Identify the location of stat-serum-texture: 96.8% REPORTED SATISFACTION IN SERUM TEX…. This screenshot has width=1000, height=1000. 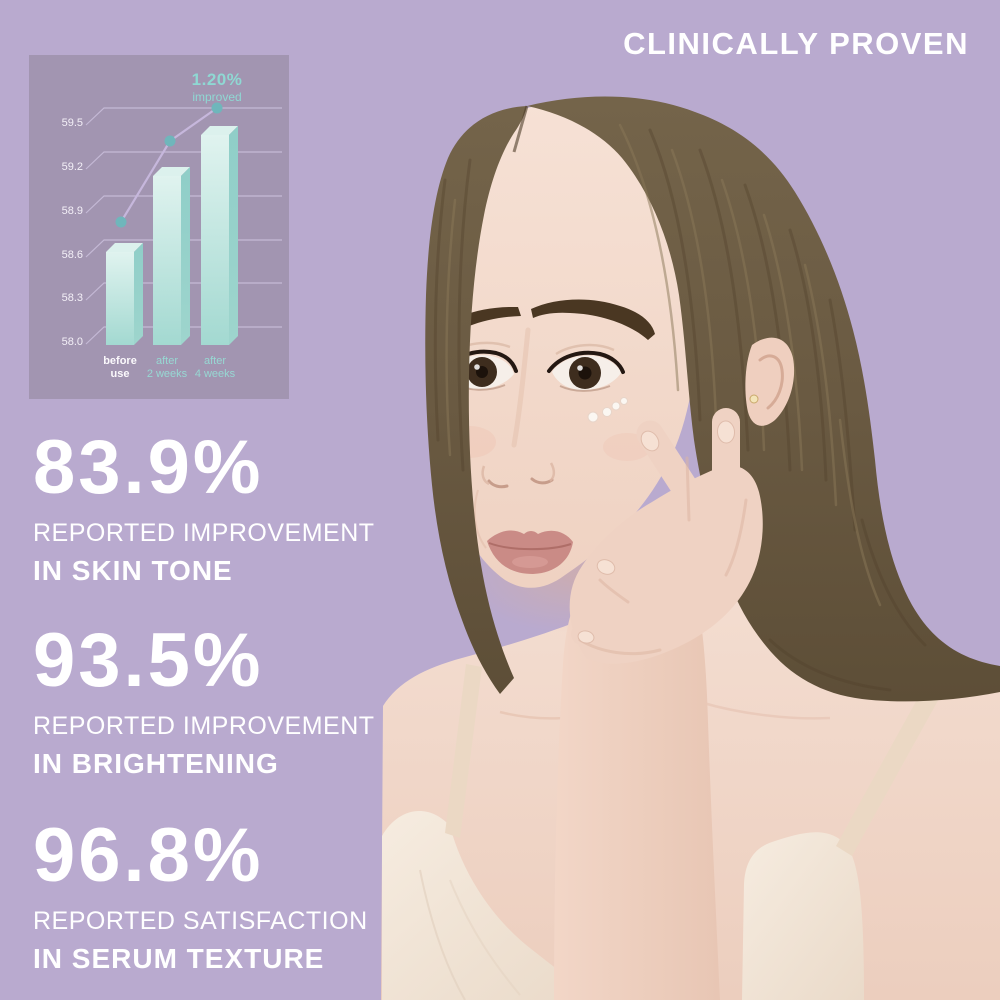
(200, 894).